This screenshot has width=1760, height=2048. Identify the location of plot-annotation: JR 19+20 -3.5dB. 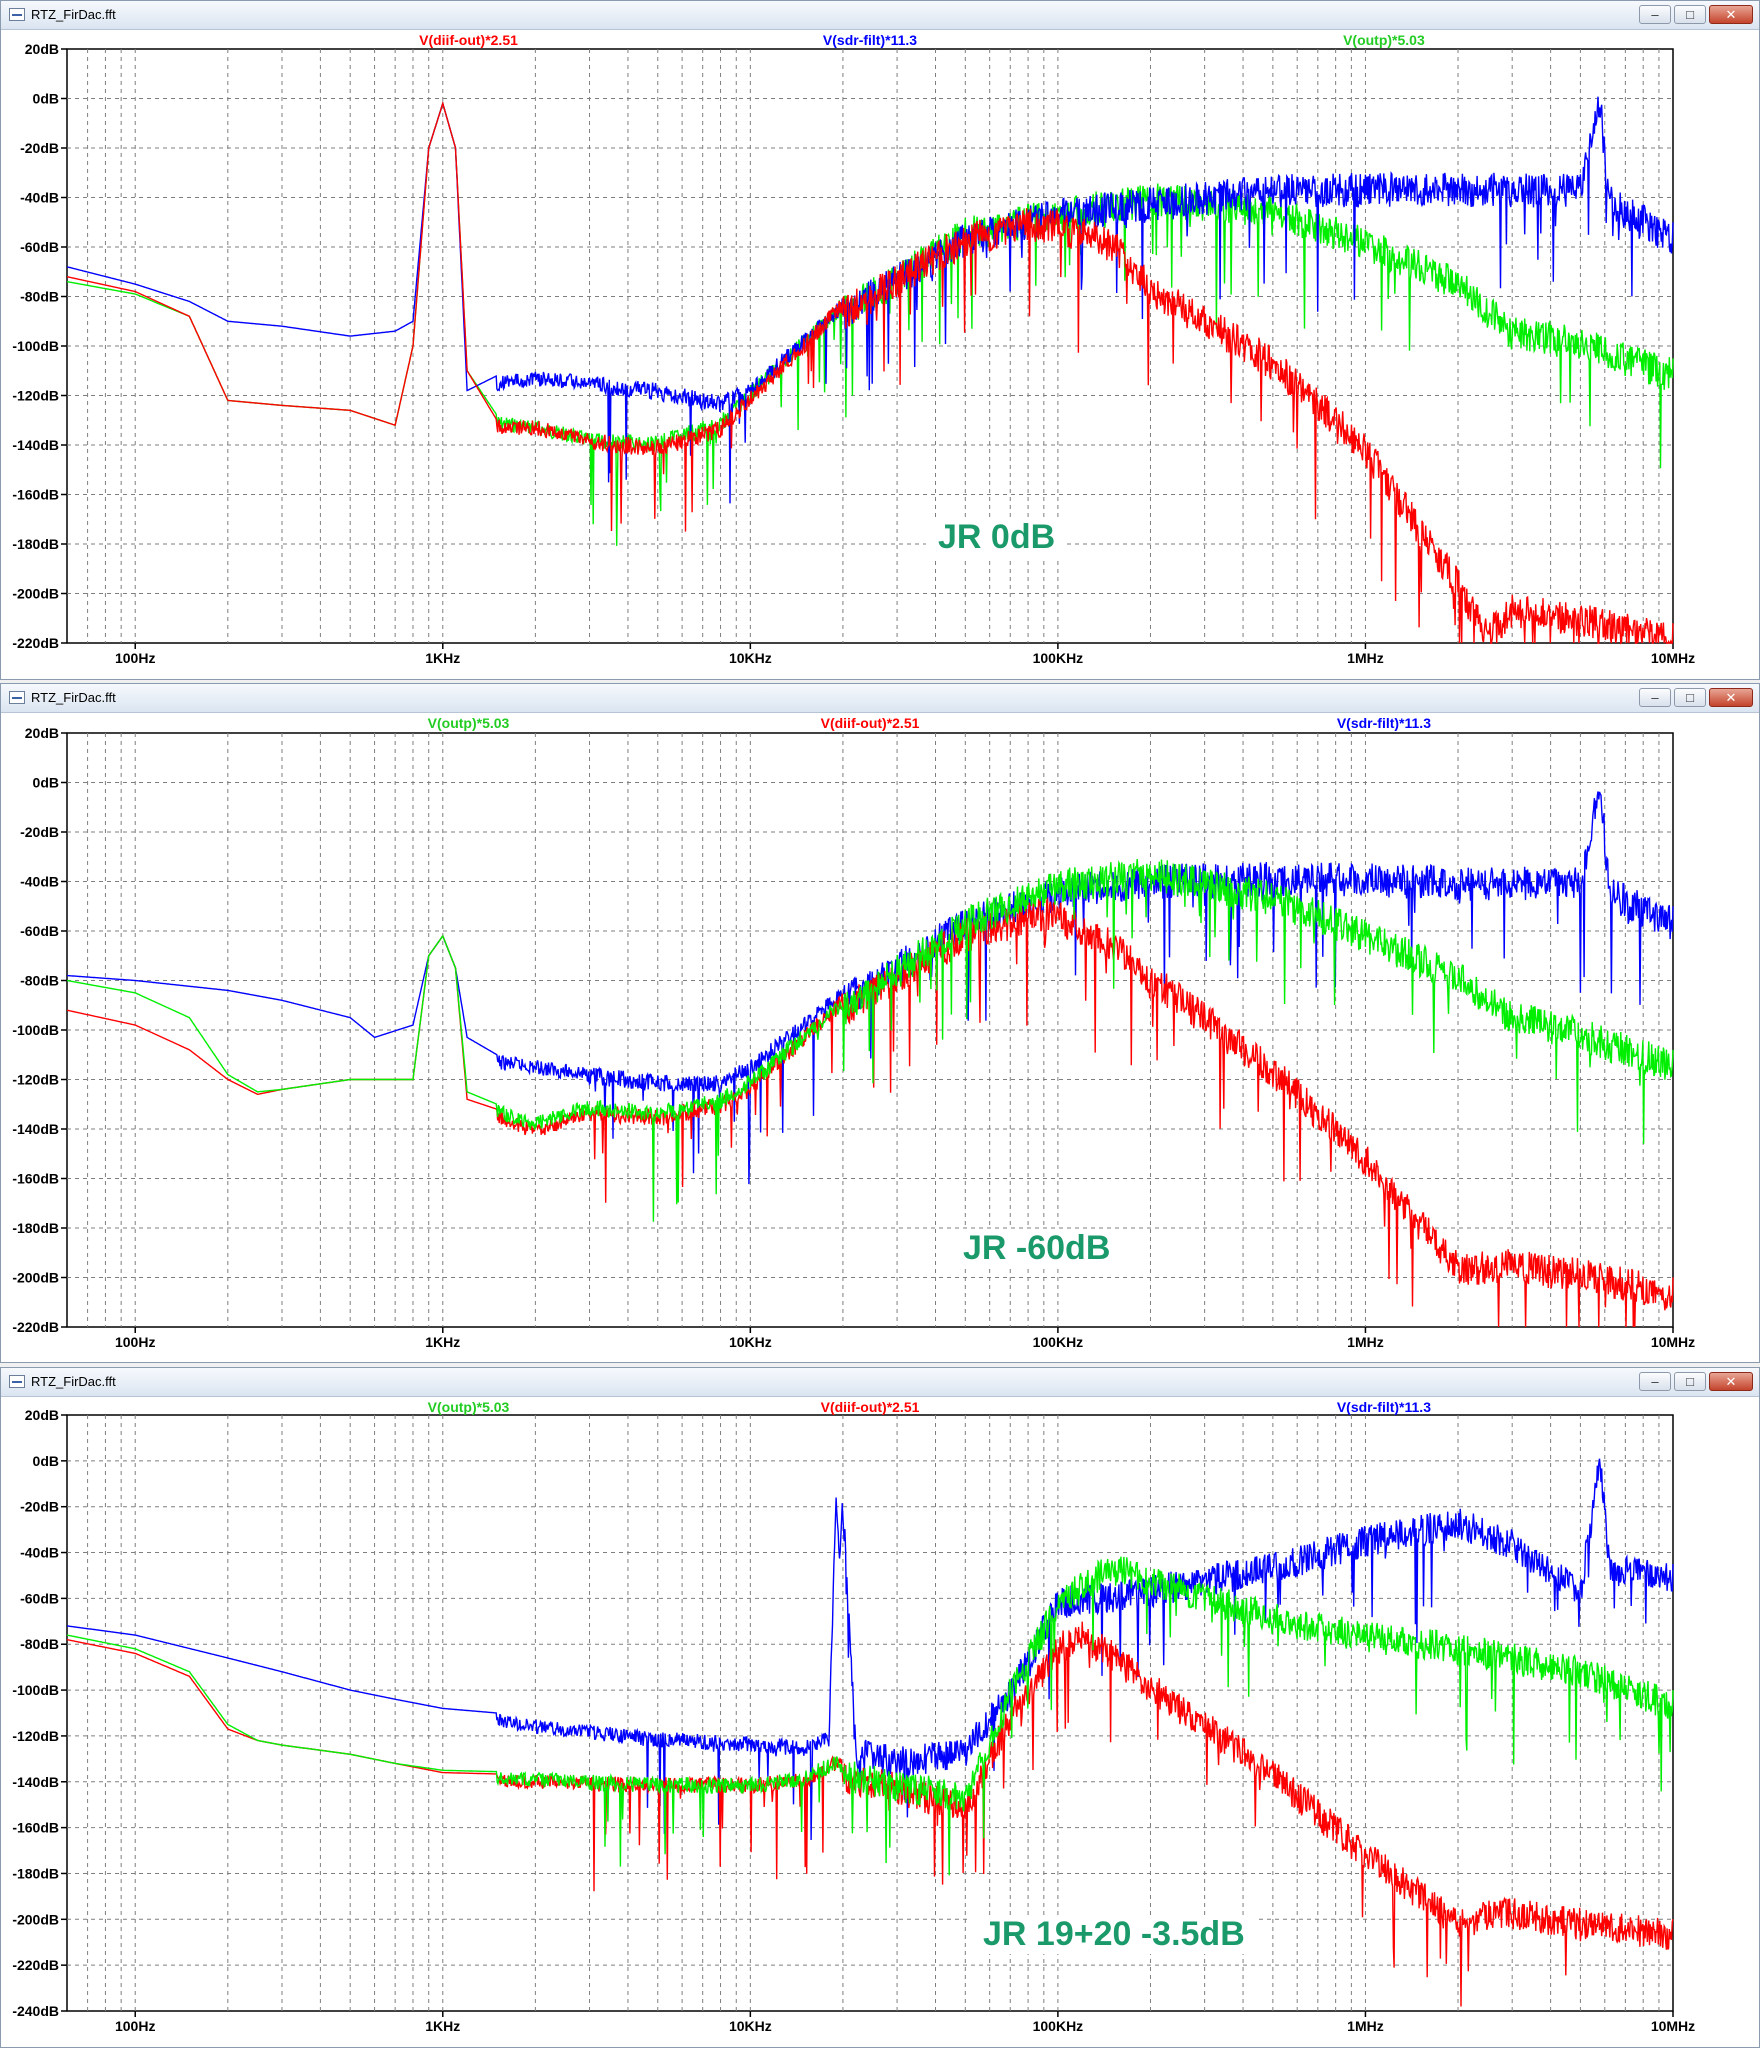
(1114, 1934).